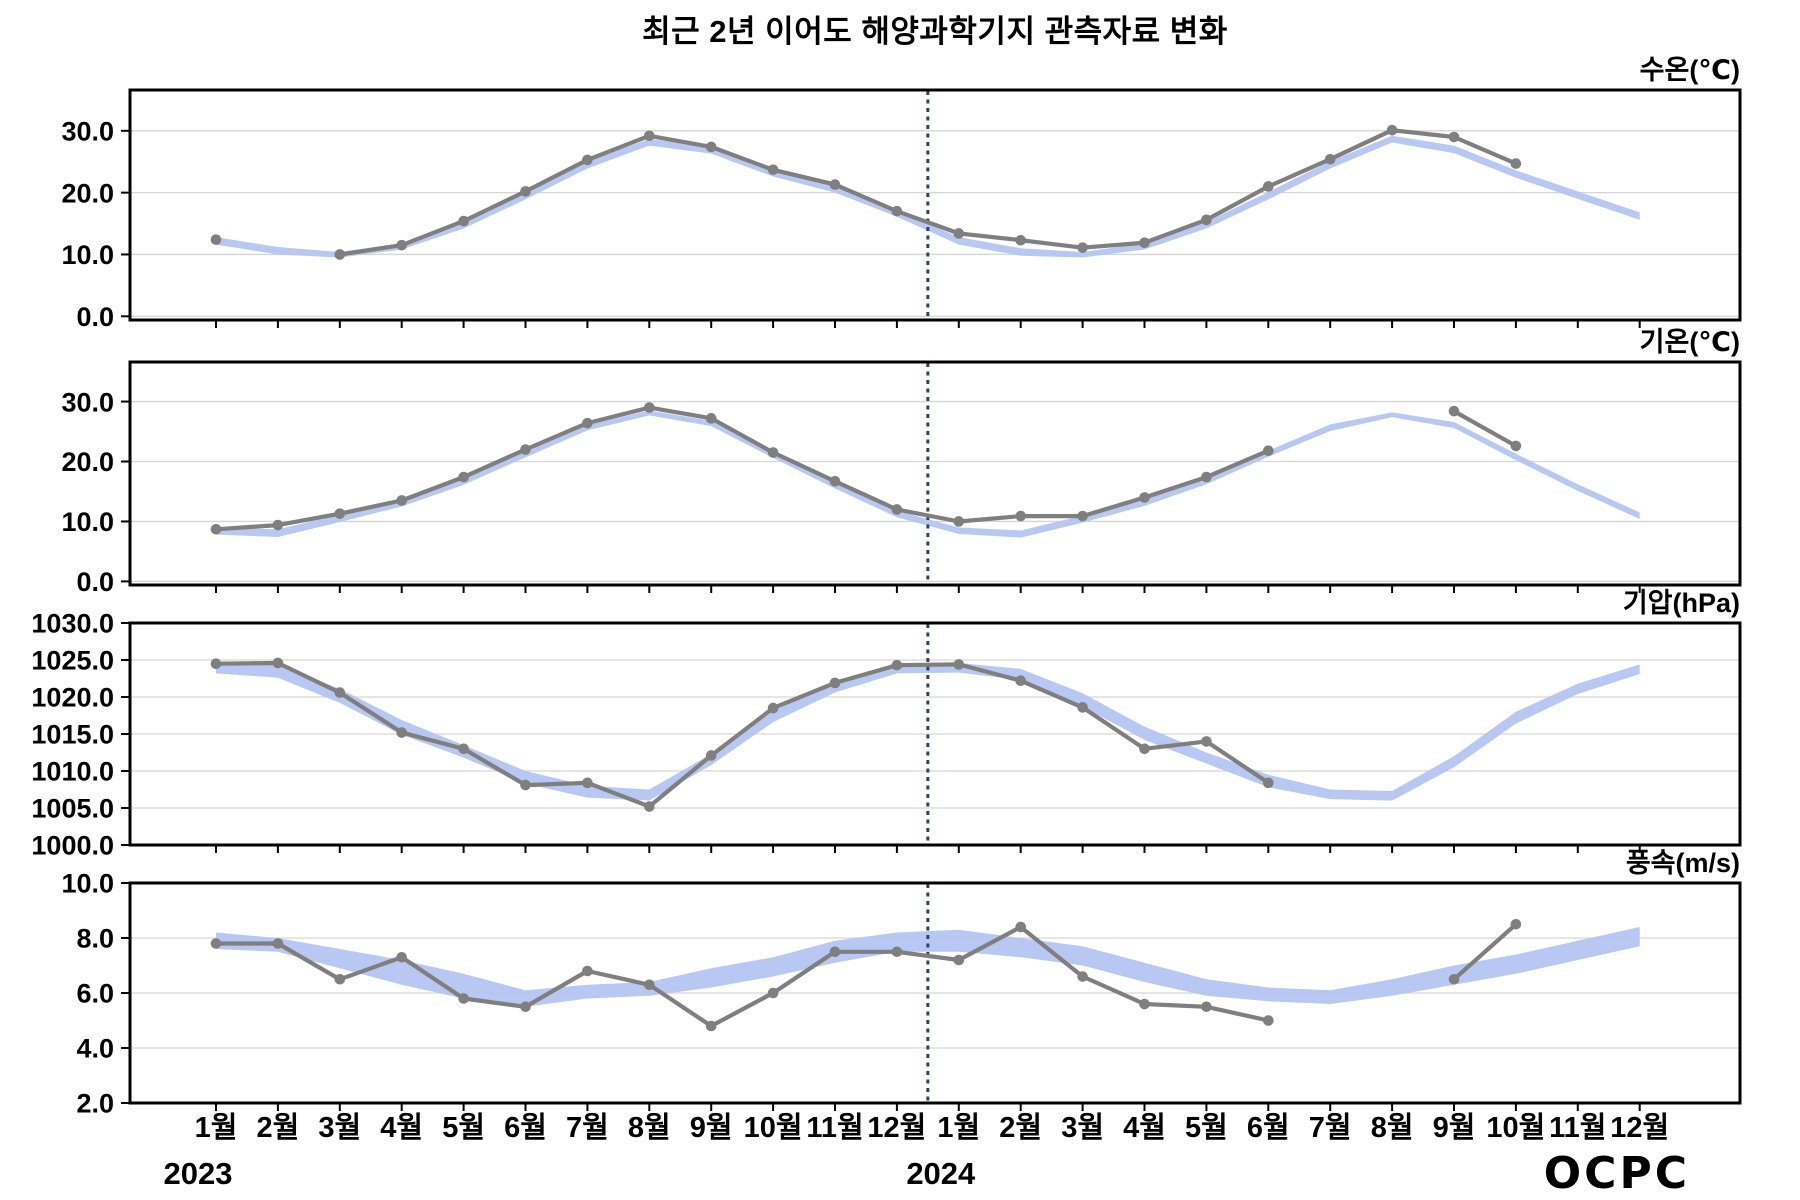 The image size is (1800, 1200). Describe the element at coordinates (339, 1127) in the screenshot. I see `month-label: 3월` at that location.